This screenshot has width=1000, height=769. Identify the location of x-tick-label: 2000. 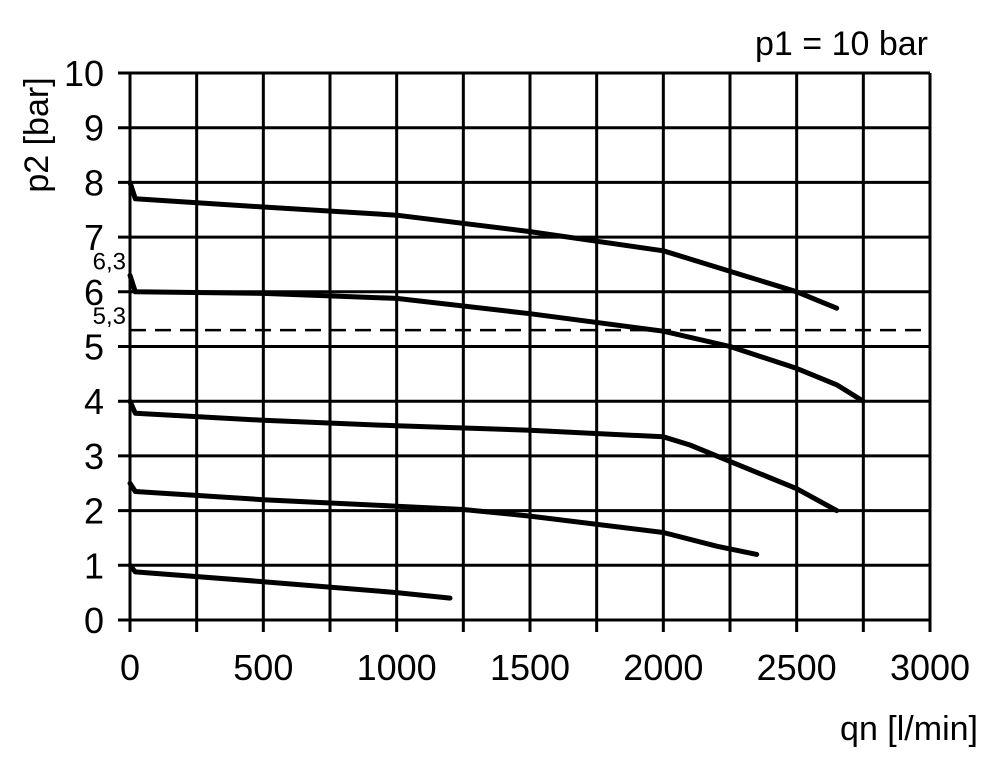
(663, 667).